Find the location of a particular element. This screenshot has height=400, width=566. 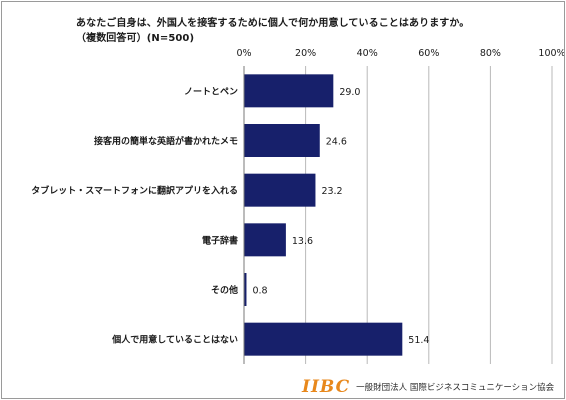

data-label: 29.0 is located at coordinates (349, 92).